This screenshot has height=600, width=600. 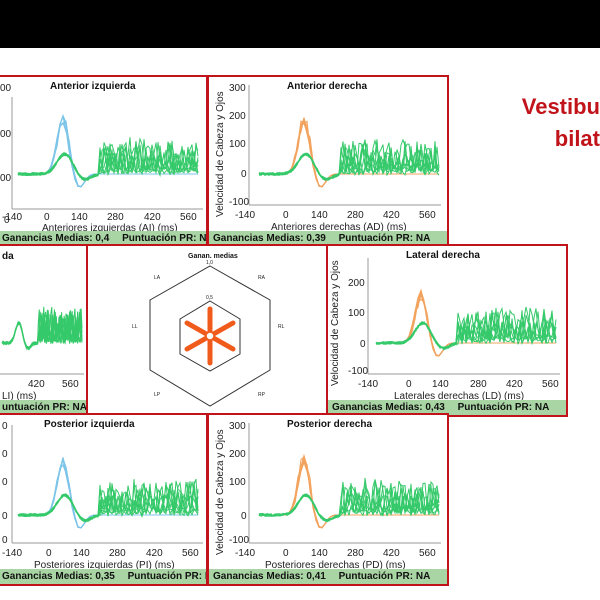 I want to click on x-axis-label: LI) (ms), so click(x=19, y=396).